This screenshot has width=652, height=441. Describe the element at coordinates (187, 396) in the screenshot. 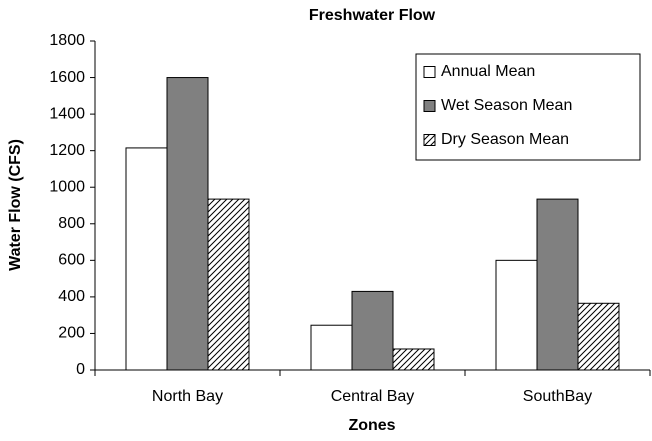

I see `x-tick-label: North Bay` at that location.